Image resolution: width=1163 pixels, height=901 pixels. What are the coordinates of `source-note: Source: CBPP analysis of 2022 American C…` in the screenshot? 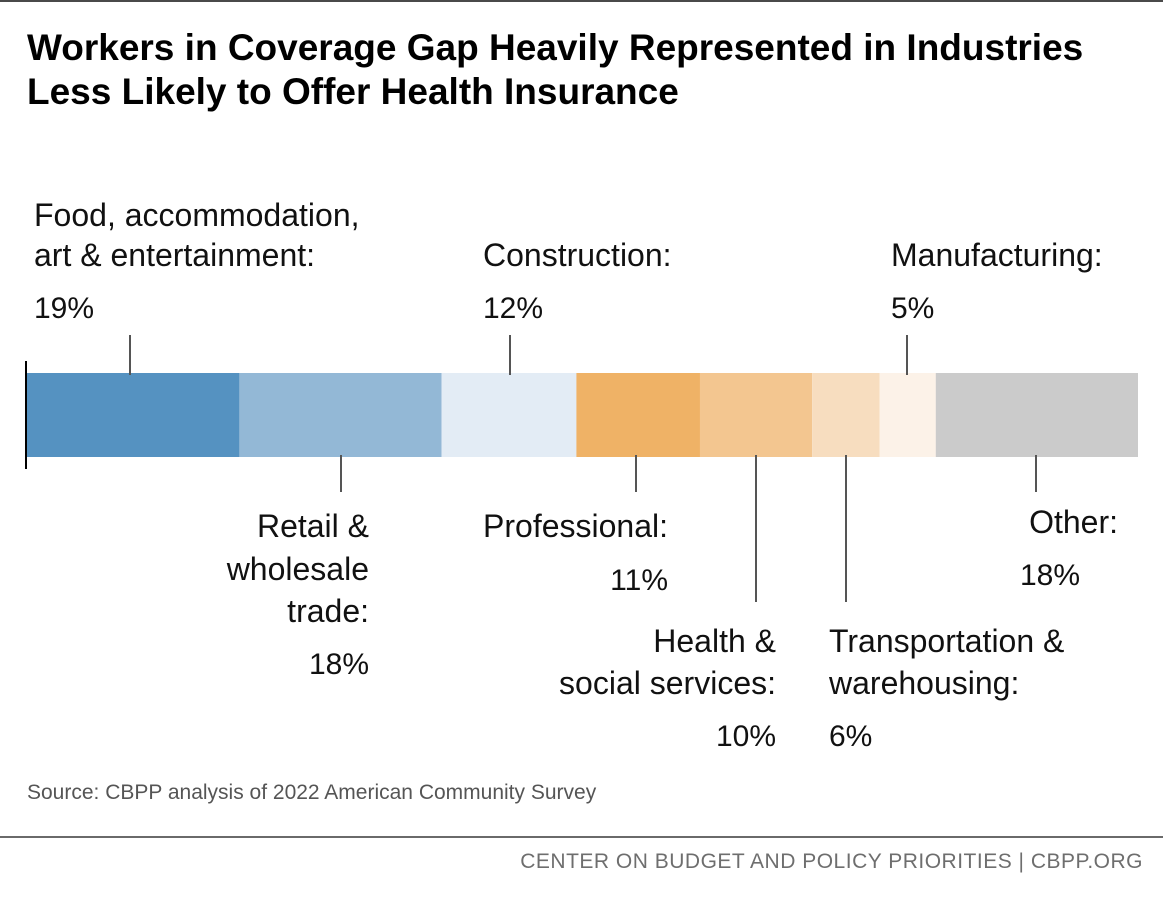 It's located at (312, 792).